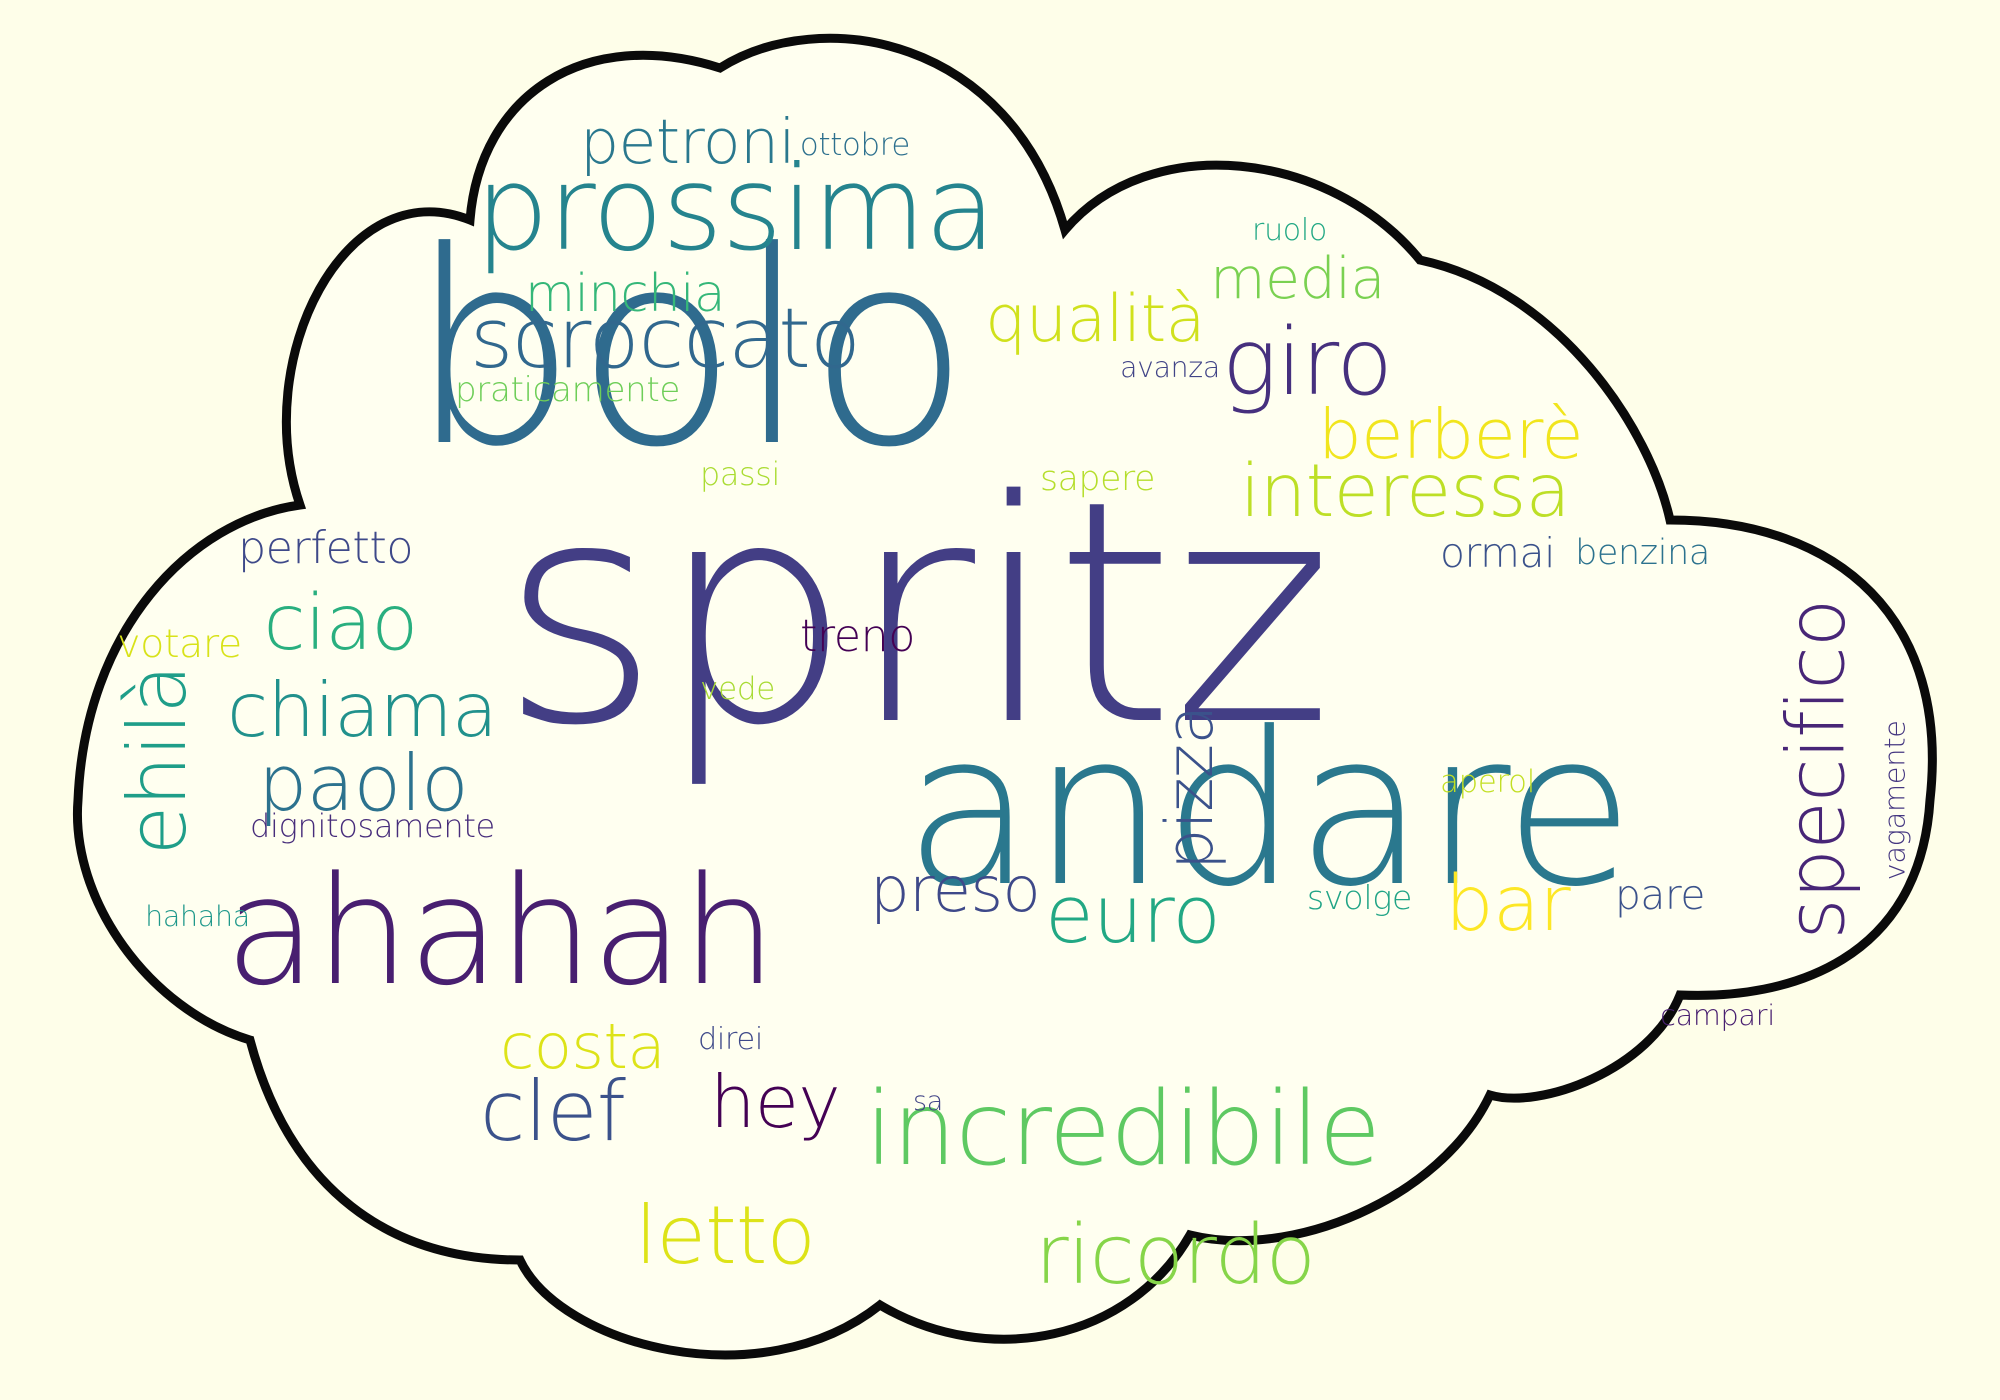 The image size is (2000, 1400). What do you see at coordinates (730, 1040) in the screenshot?
I see `word-direi: direi` at bounding box center [730, 1040].